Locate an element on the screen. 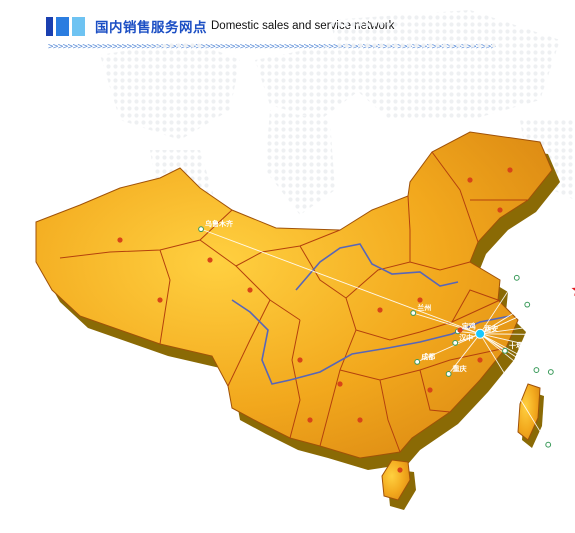  city-label-5: 兰州 is located at coordinates (424, 307).